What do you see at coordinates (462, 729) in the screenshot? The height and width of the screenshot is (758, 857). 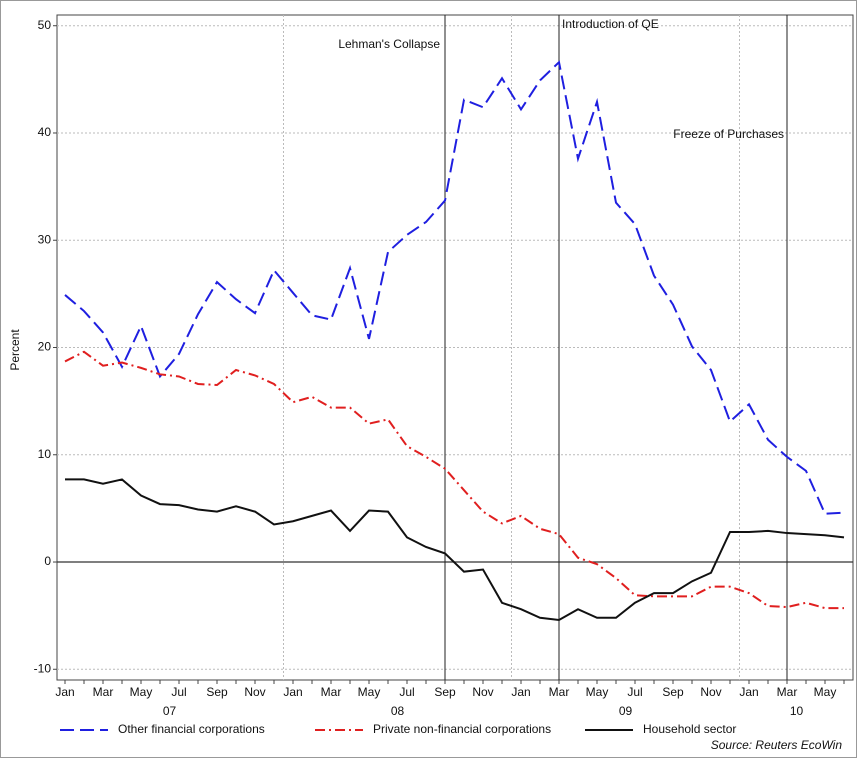 I see `legend-label: Private non-financial corporations` at bounding box center [462, 729].